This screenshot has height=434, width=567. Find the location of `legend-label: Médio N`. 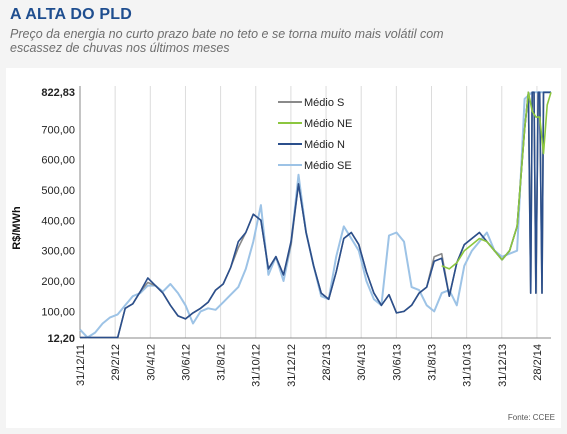

legend-label: Médio N is located at coordinates (324, 145).